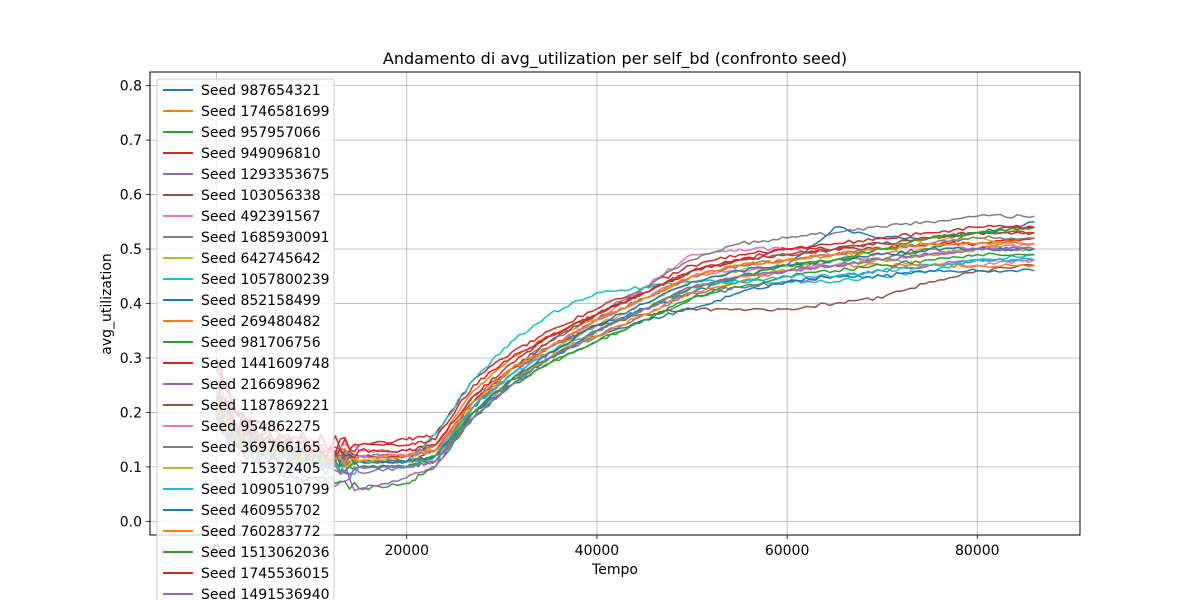  Describe the element at coordinates (261, 427) in the screenshot. I see `legend-entry: Seed 954862275` at that location.